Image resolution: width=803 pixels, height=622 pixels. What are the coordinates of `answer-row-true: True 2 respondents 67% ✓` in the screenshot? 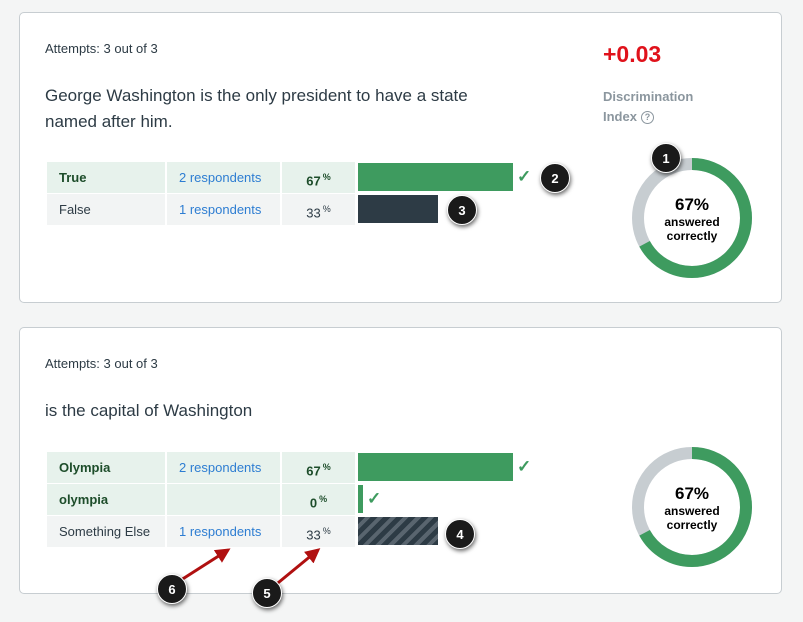 It's located at (289, 177).